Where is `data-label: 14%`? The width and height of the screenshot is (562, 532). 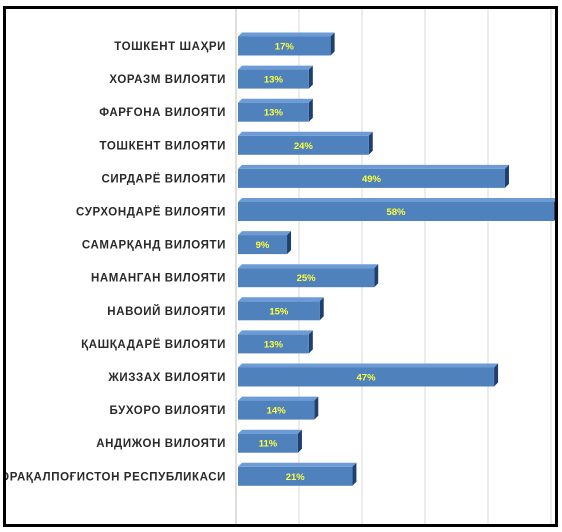 data-label: 14% is located at coordinates (277, 411).